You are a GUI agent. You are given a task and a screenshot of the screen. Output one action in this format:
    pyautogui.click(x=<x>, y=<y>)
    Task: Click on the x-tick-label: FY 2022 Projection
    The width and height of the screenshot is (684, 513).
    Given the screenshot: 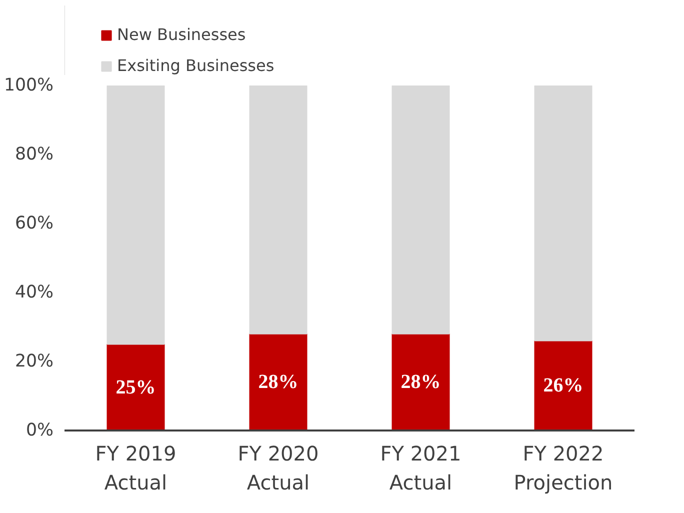 What is the action you would take?
    pyautogui.click(x=563, y=468)
    